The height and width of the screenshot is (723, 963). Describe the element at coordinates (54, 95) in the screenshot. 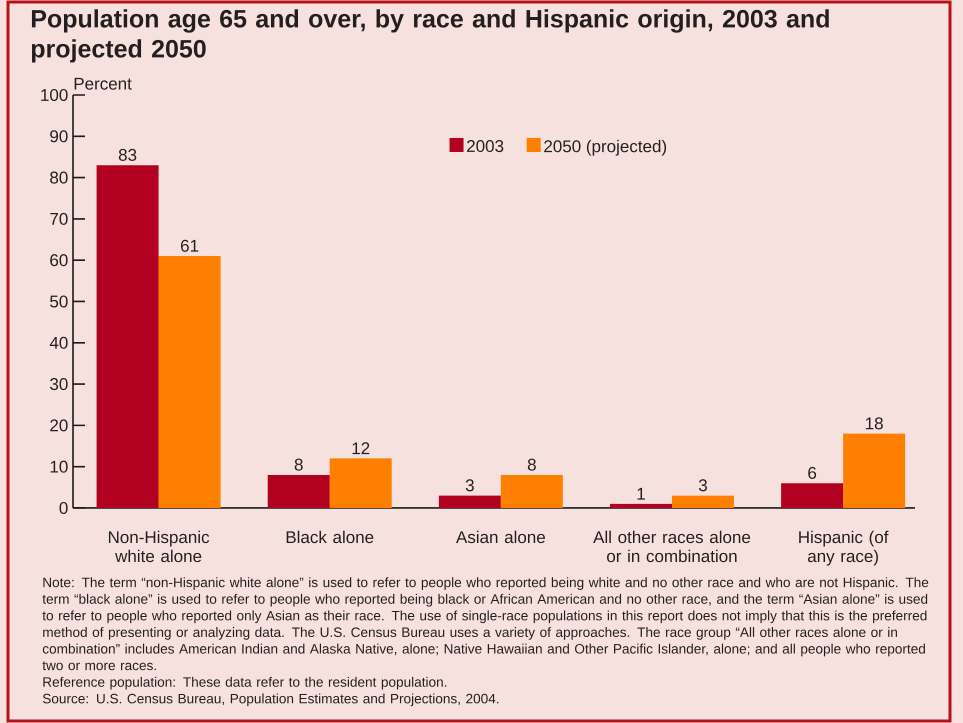

I see `y-tick-label: 100` at that location.